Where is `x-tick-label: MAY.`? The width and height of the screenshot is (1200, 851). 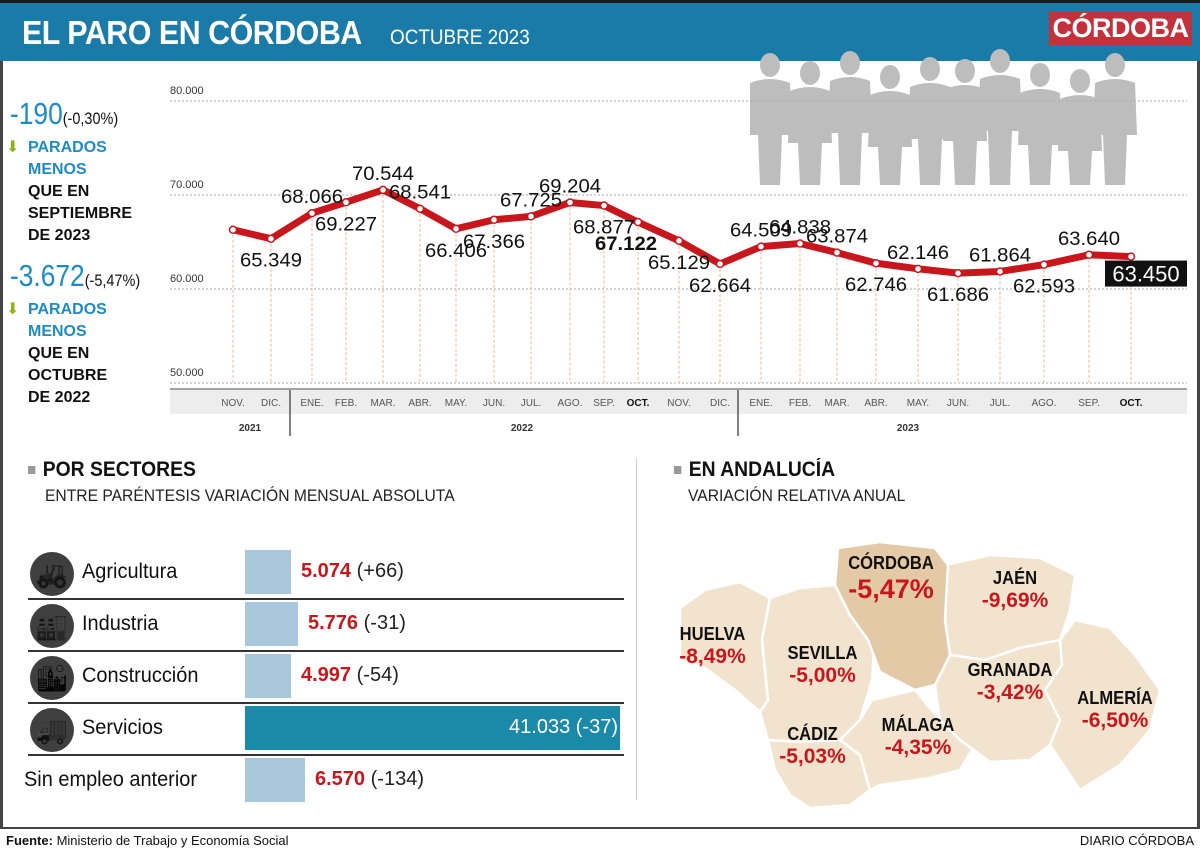
x-tick-label: MAY. is located at coordinates (918, 403).